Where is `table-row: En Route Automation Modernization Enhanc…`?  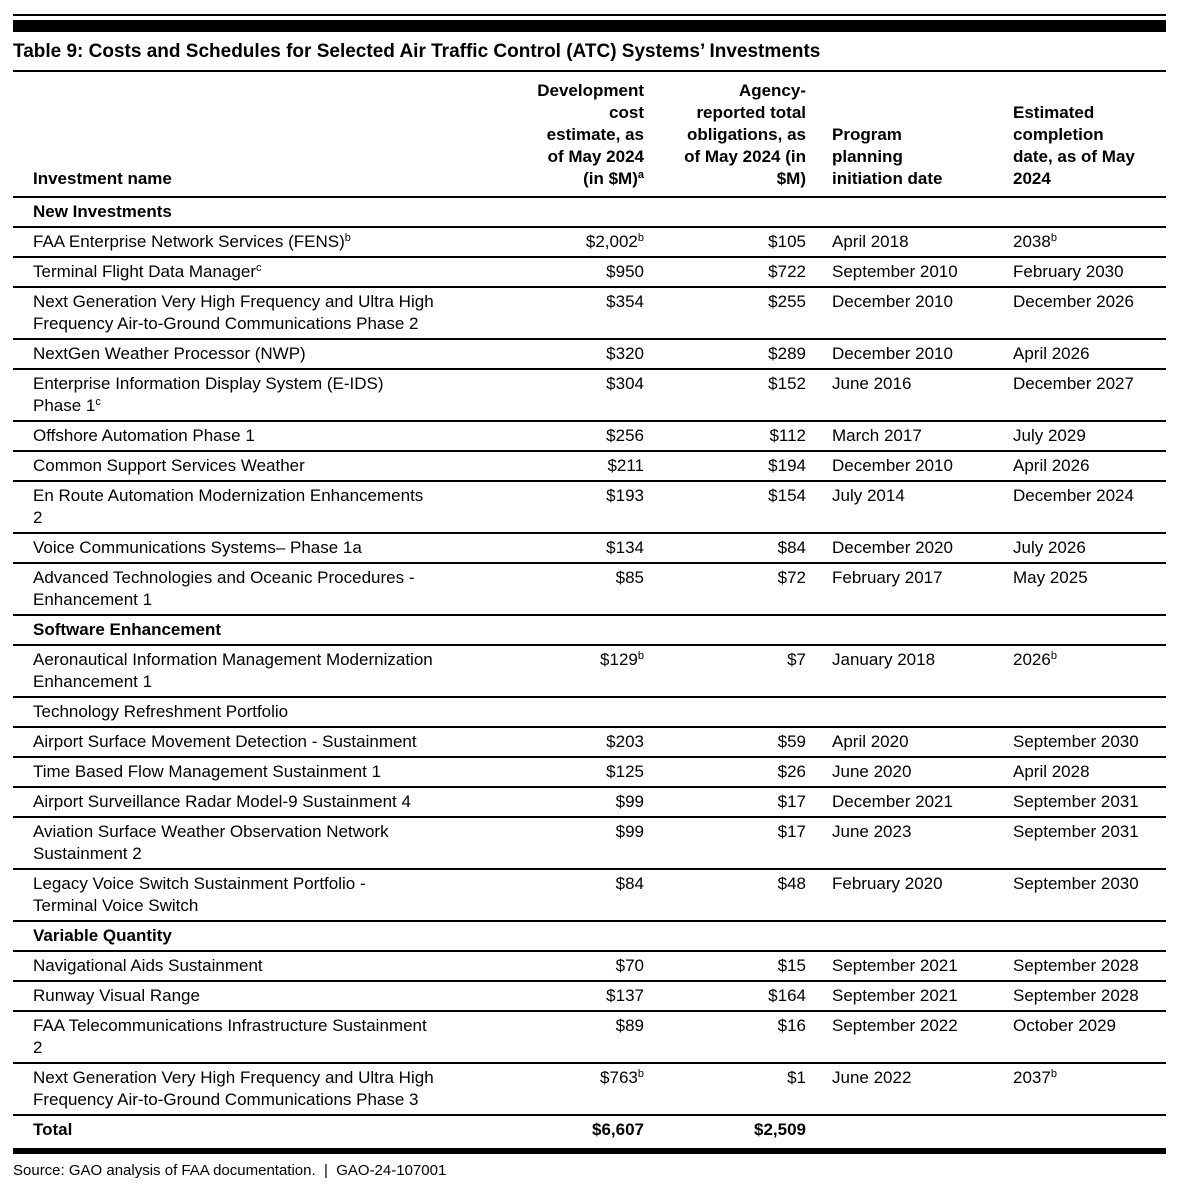
table-row: En Route Automation Modernization Enhanc… is located at coordinates (589, 507).